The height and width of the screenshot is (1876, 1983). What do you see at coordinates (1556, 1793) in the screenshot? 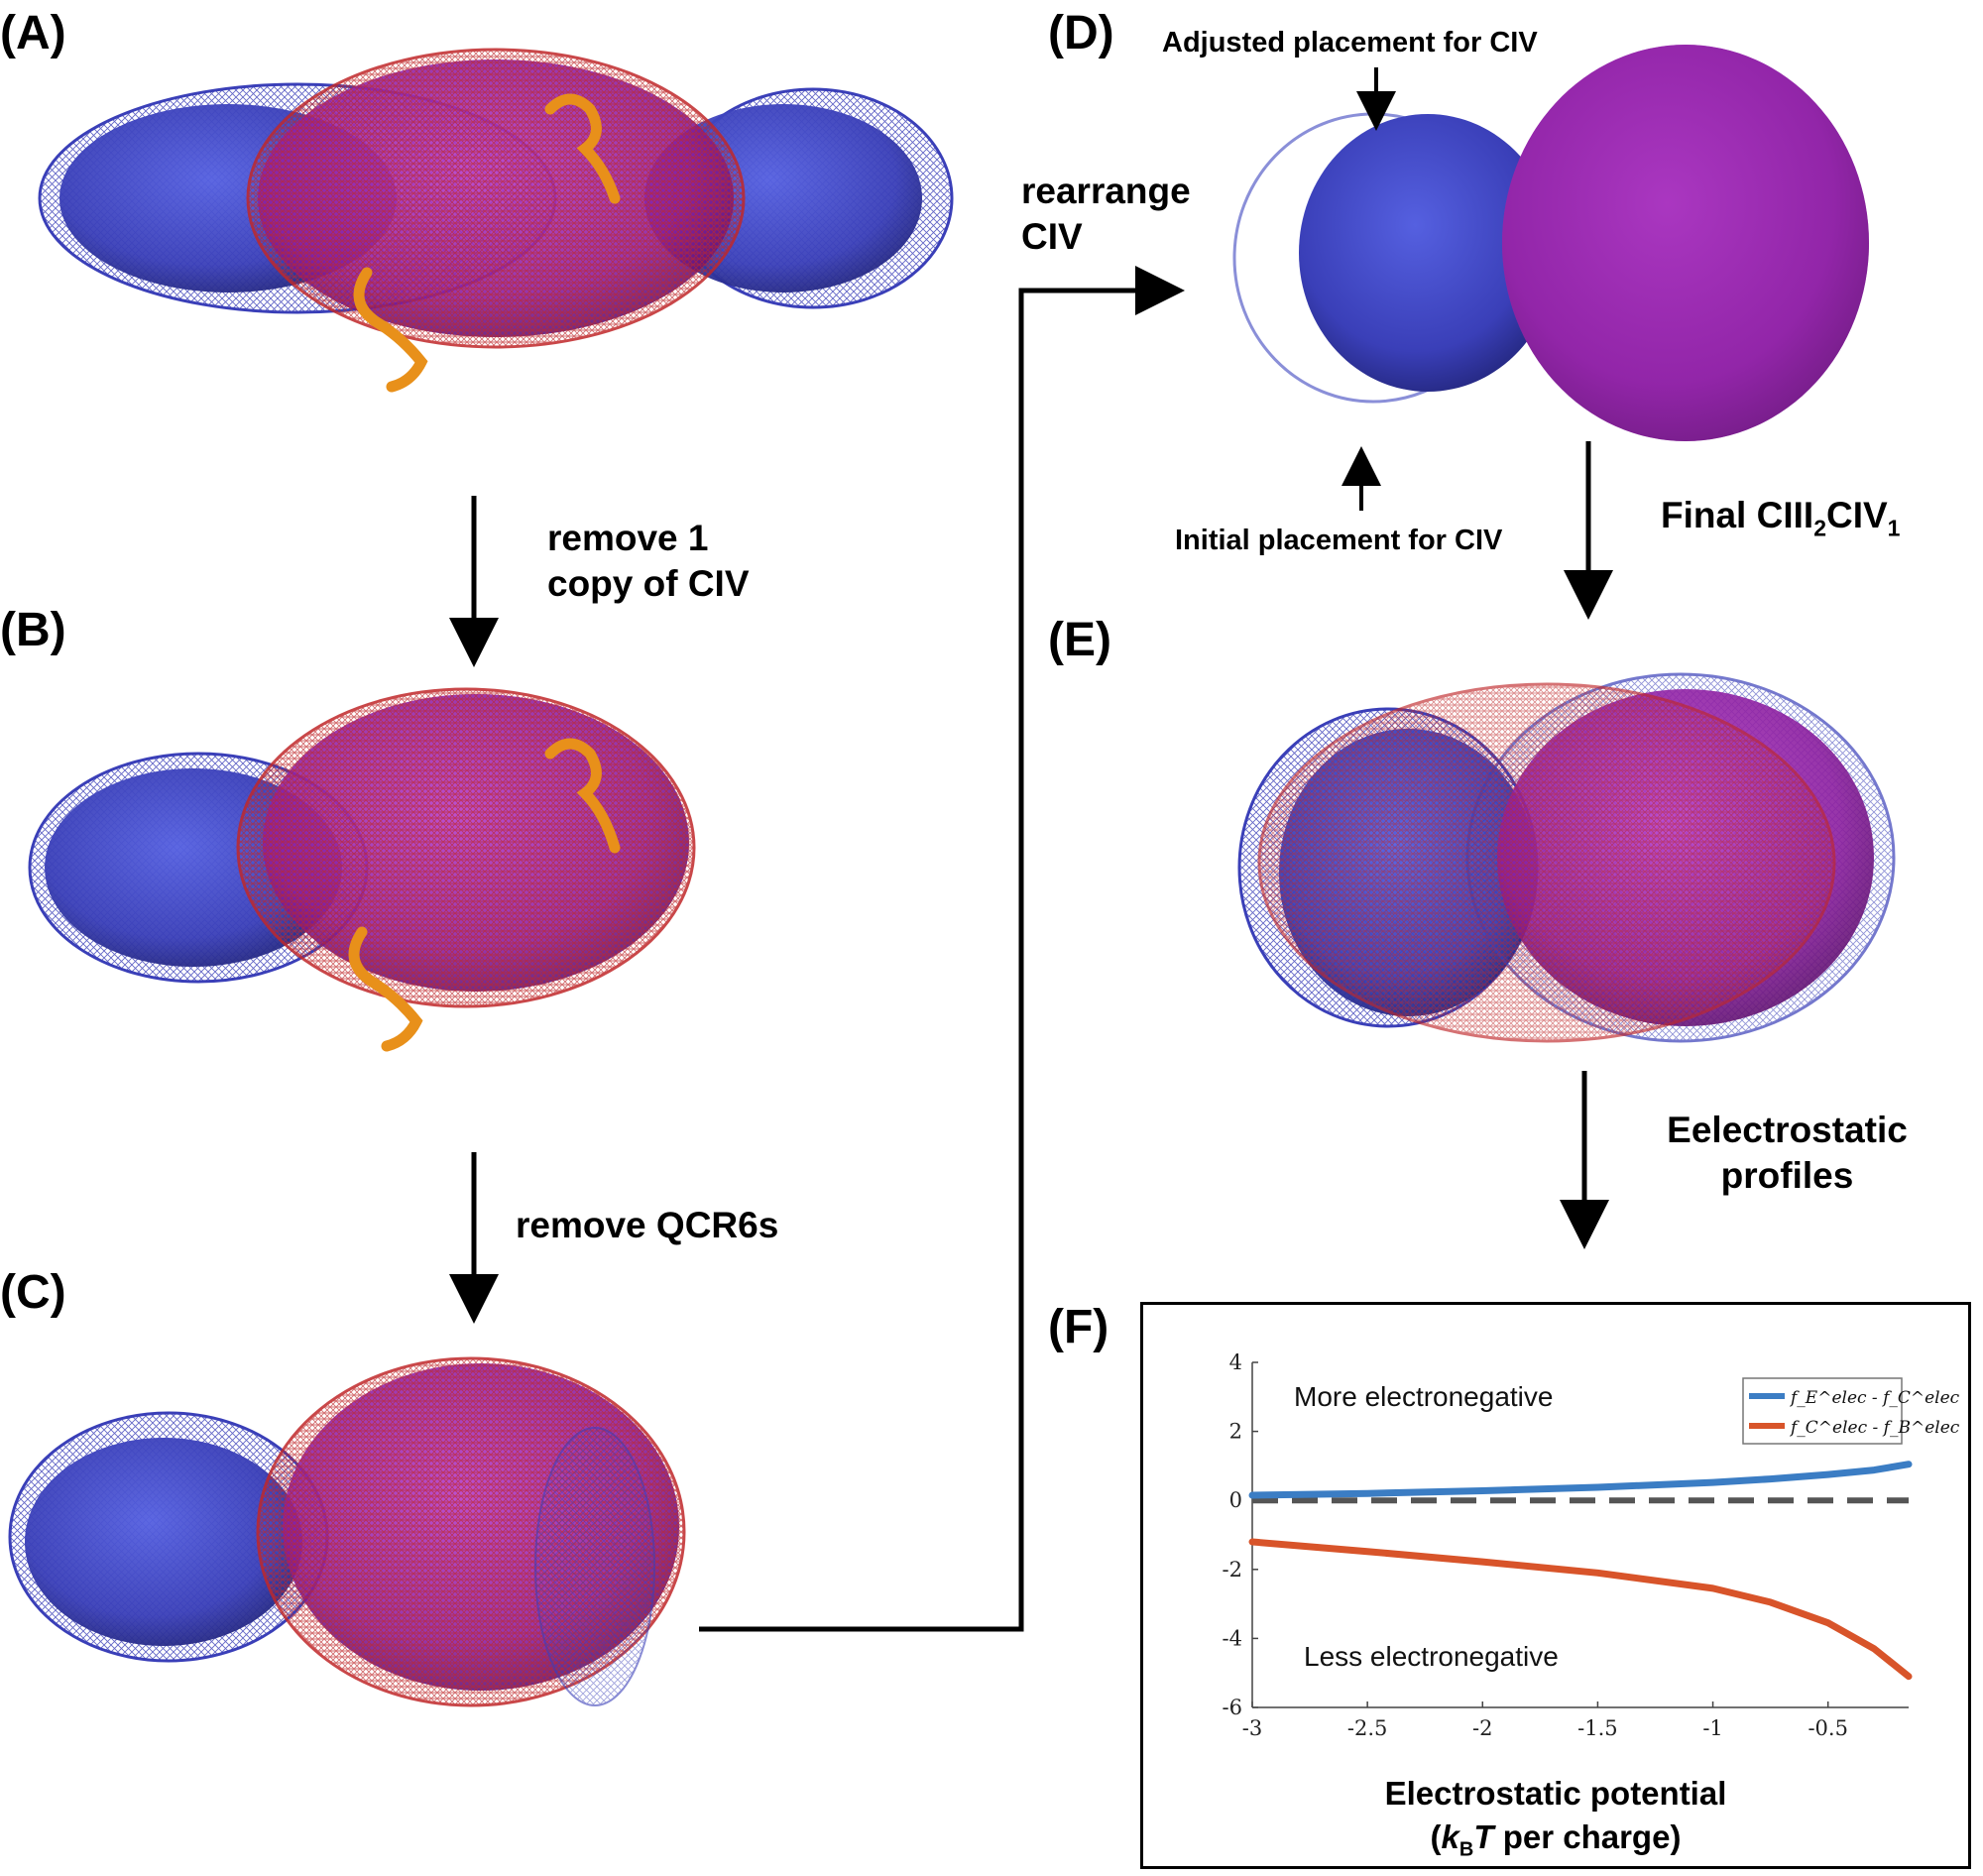
I see `chart-xlabel: Electrostatic potential` at bounding box center [1556, 1793].